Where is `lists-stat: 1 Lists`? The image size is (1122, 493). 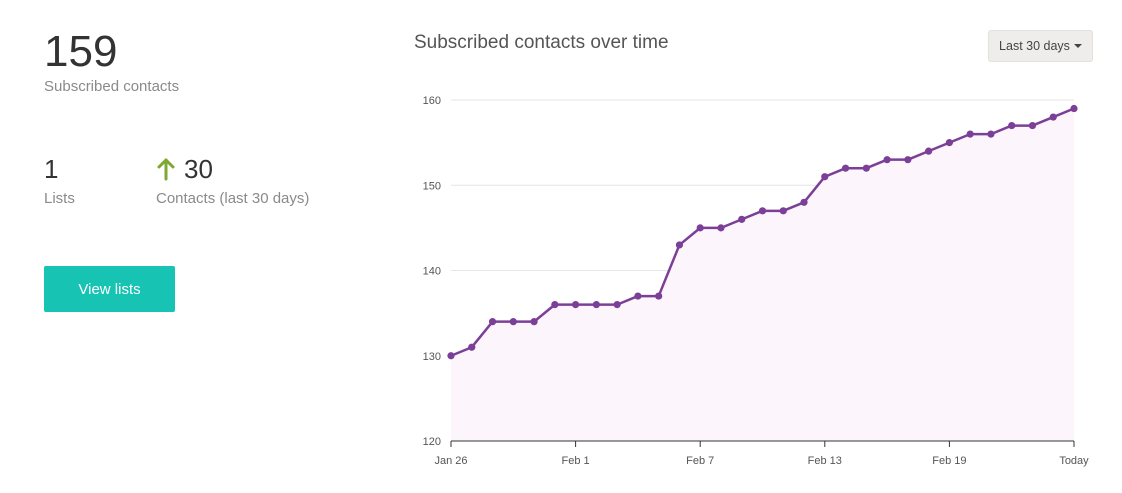 lists-stat: 1 Lists is located at coordinates (59, 180).